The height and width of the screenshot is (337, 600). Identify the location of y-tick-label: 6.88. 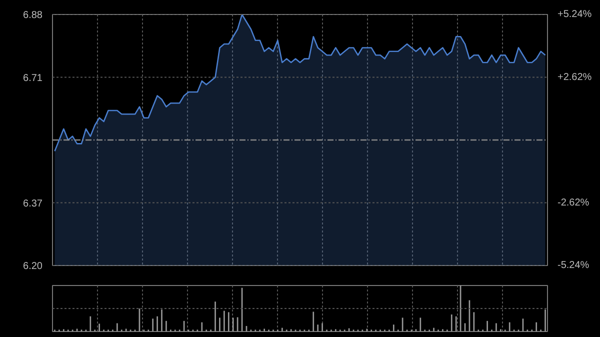
(33, 15).